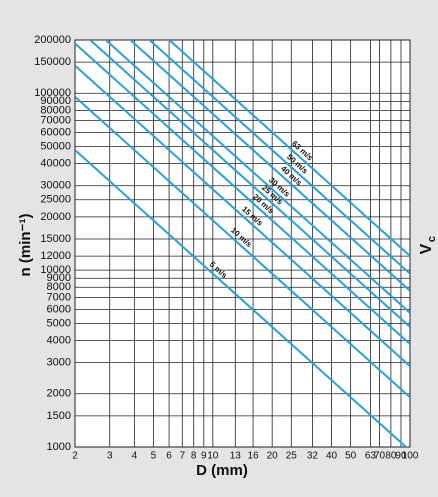 The height and width of the screenshot is (497, 438). What do you see at coordinates (59, 394) in the screenshot?
I see `y-tick-label: 2000` at bounding box center [59, 394].